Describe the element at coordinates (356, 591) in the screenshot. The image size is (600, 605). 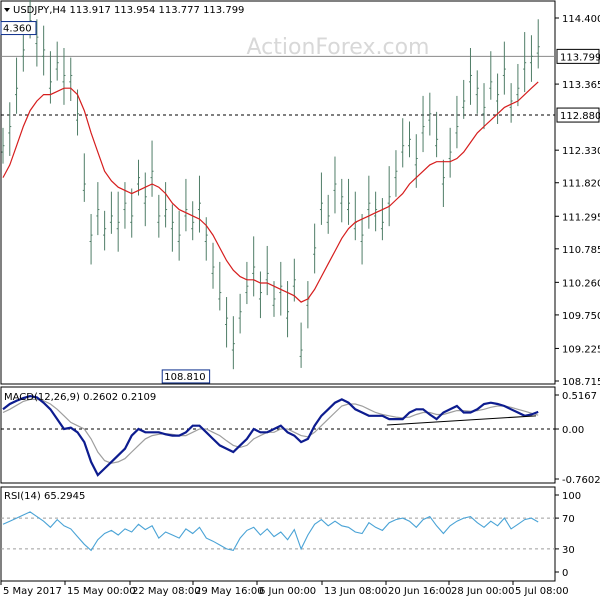
I see `x-axis-label: 13 Jun 08:00` at that location.